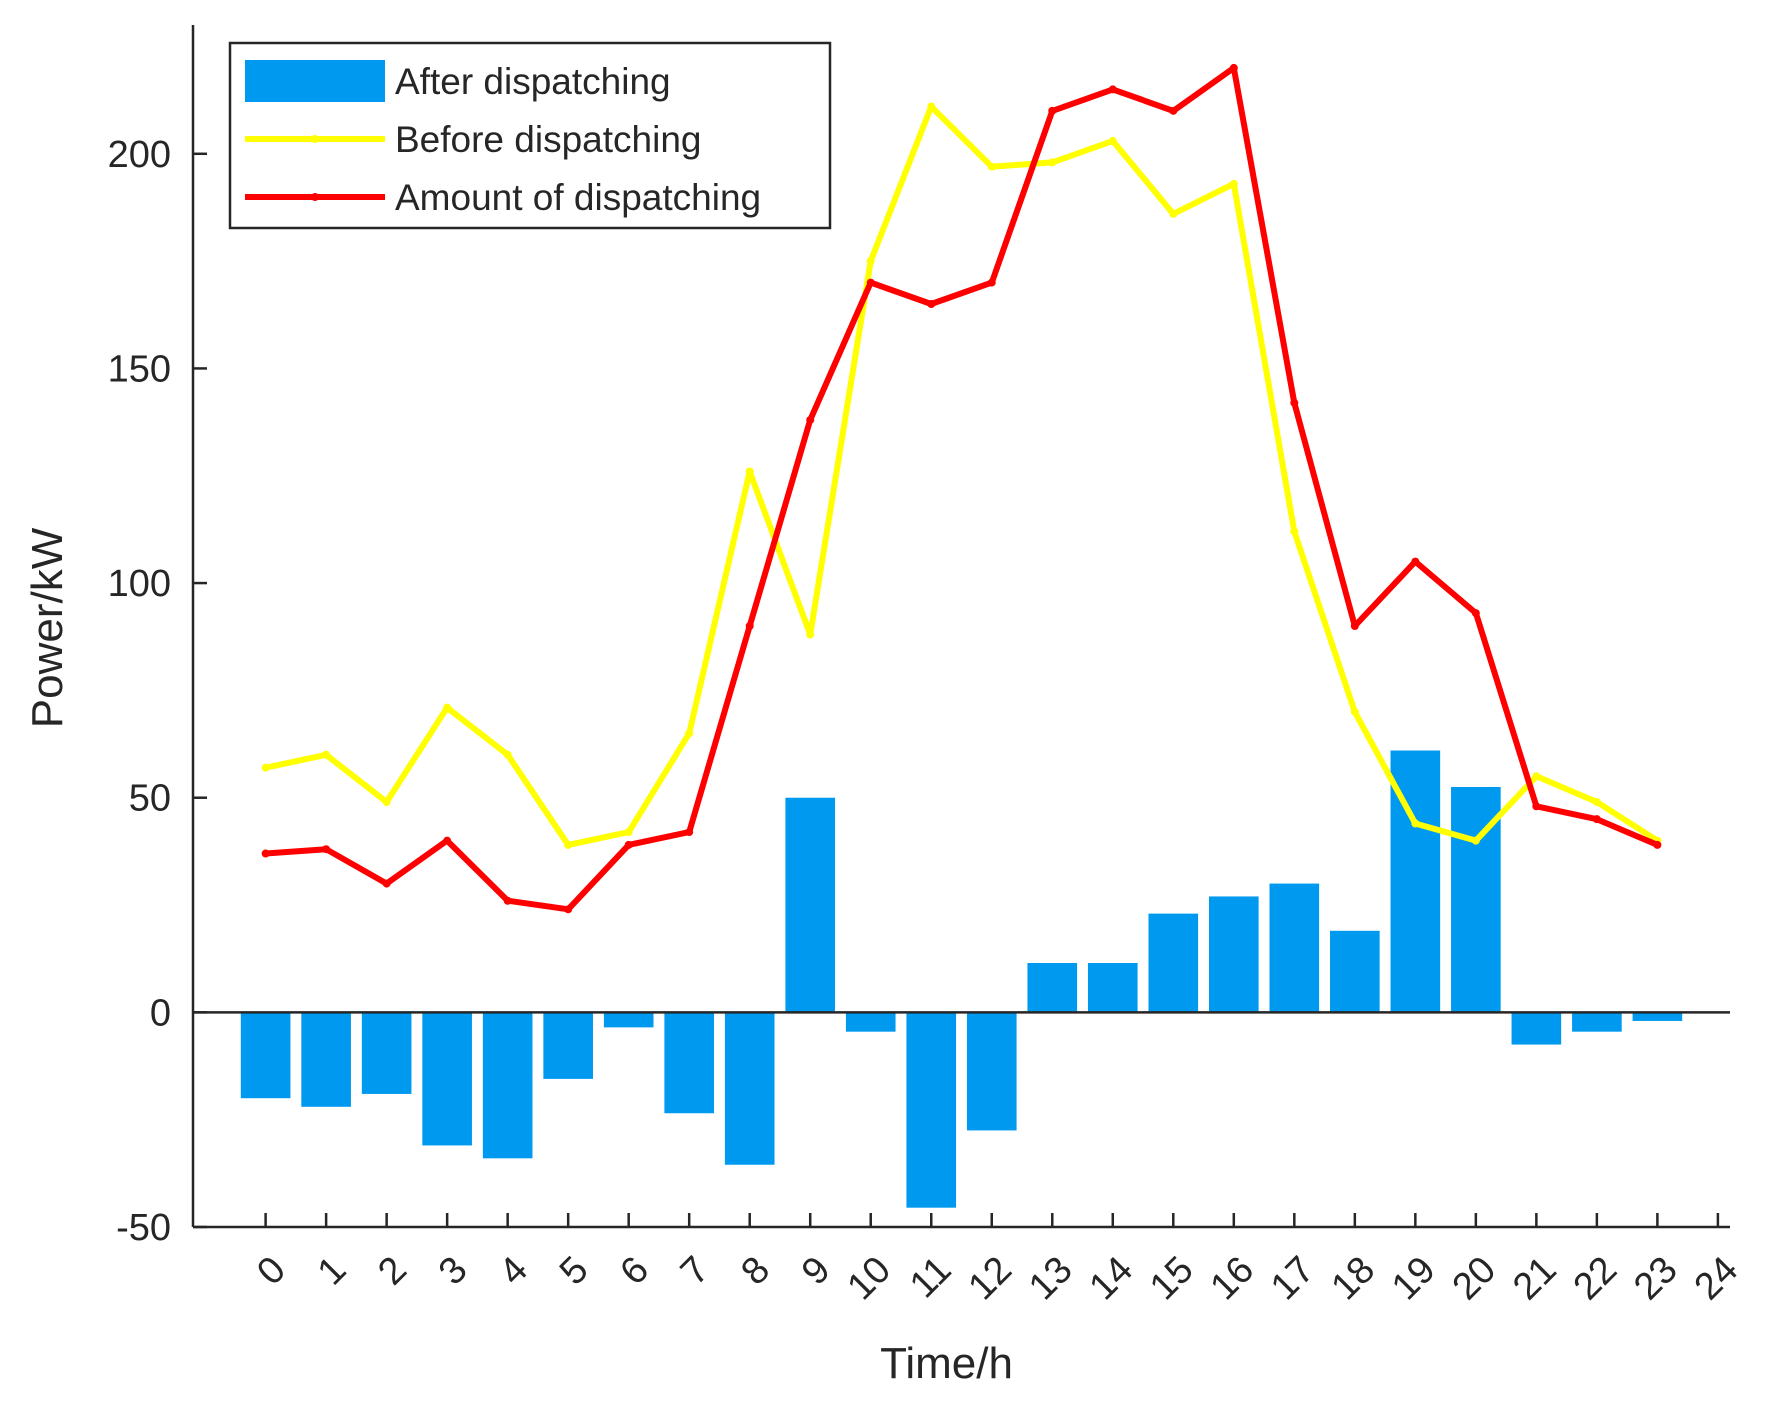 Image resolution: width=1769 pixels, height=1404 pixels. I want to click on x-tick-label-21: 21, so click(1535, 1279).